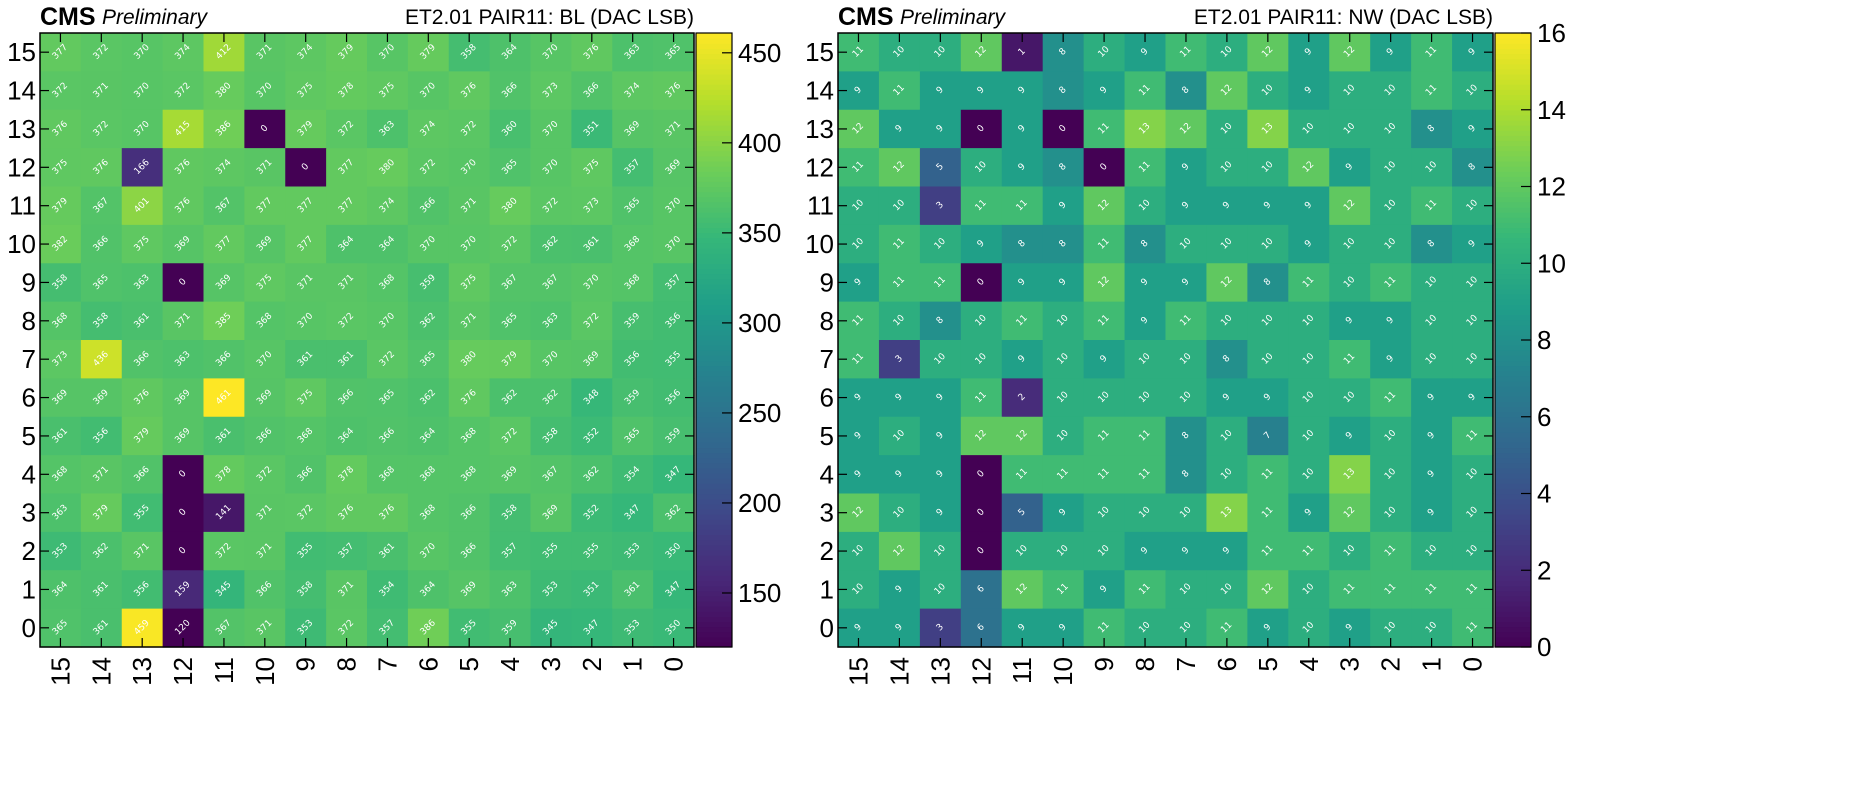  Describe the element at coordinates (1544, 570) in the screenshot. I see `colorbar-tick-label: 2` at that location.